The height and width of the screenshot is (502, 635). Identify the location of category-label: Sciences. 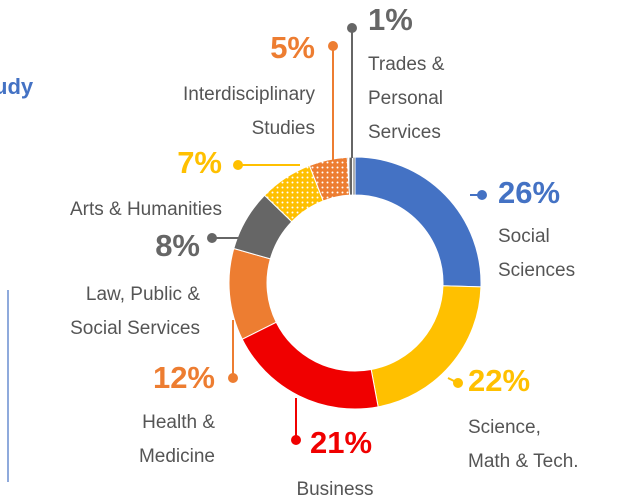
(536, 270).